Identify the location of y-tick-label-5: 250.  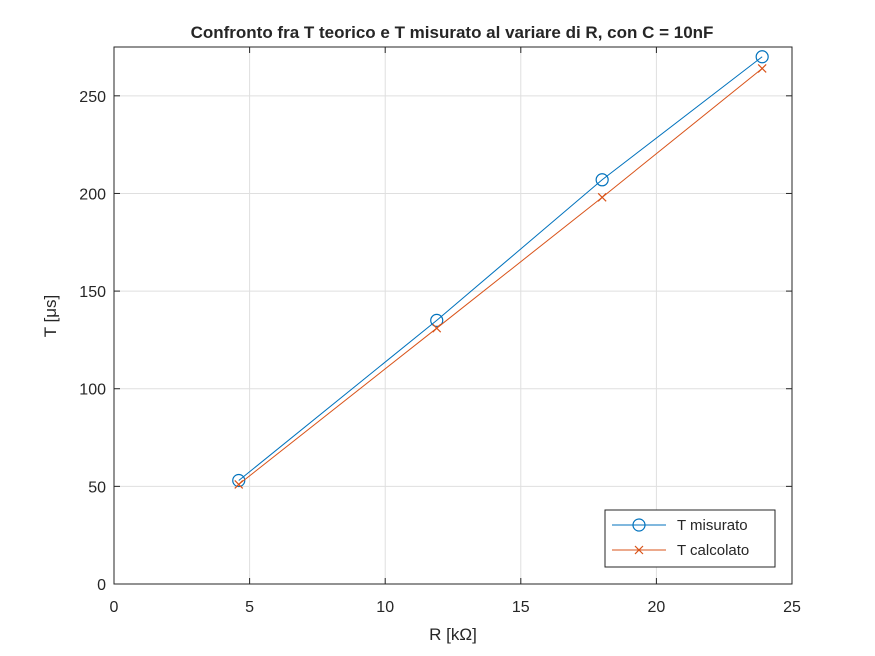
(92, 97).